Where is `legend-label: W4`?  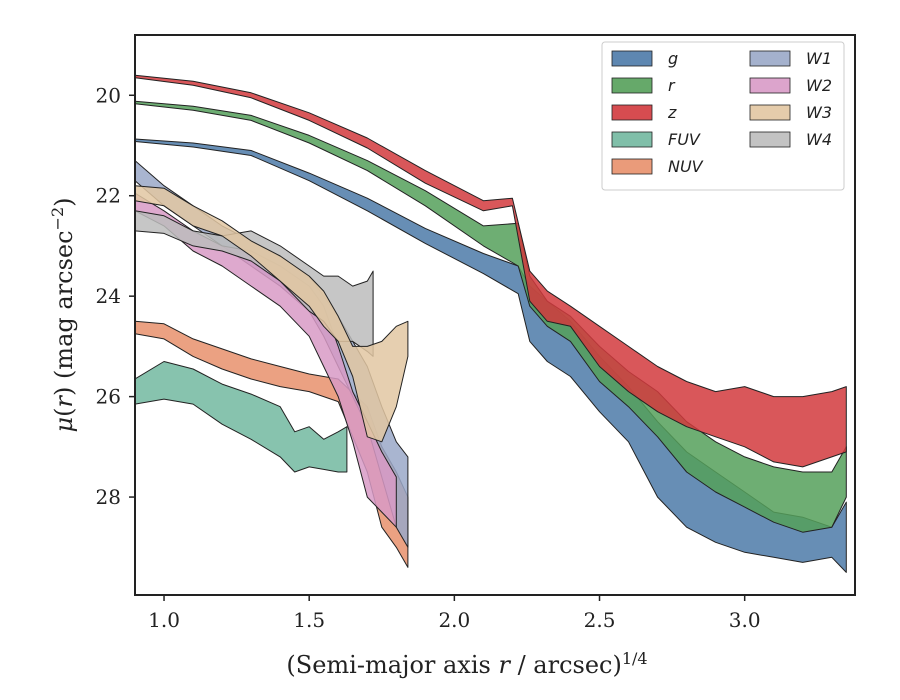 legend-label: W4 is located at coordinates (819, 139).